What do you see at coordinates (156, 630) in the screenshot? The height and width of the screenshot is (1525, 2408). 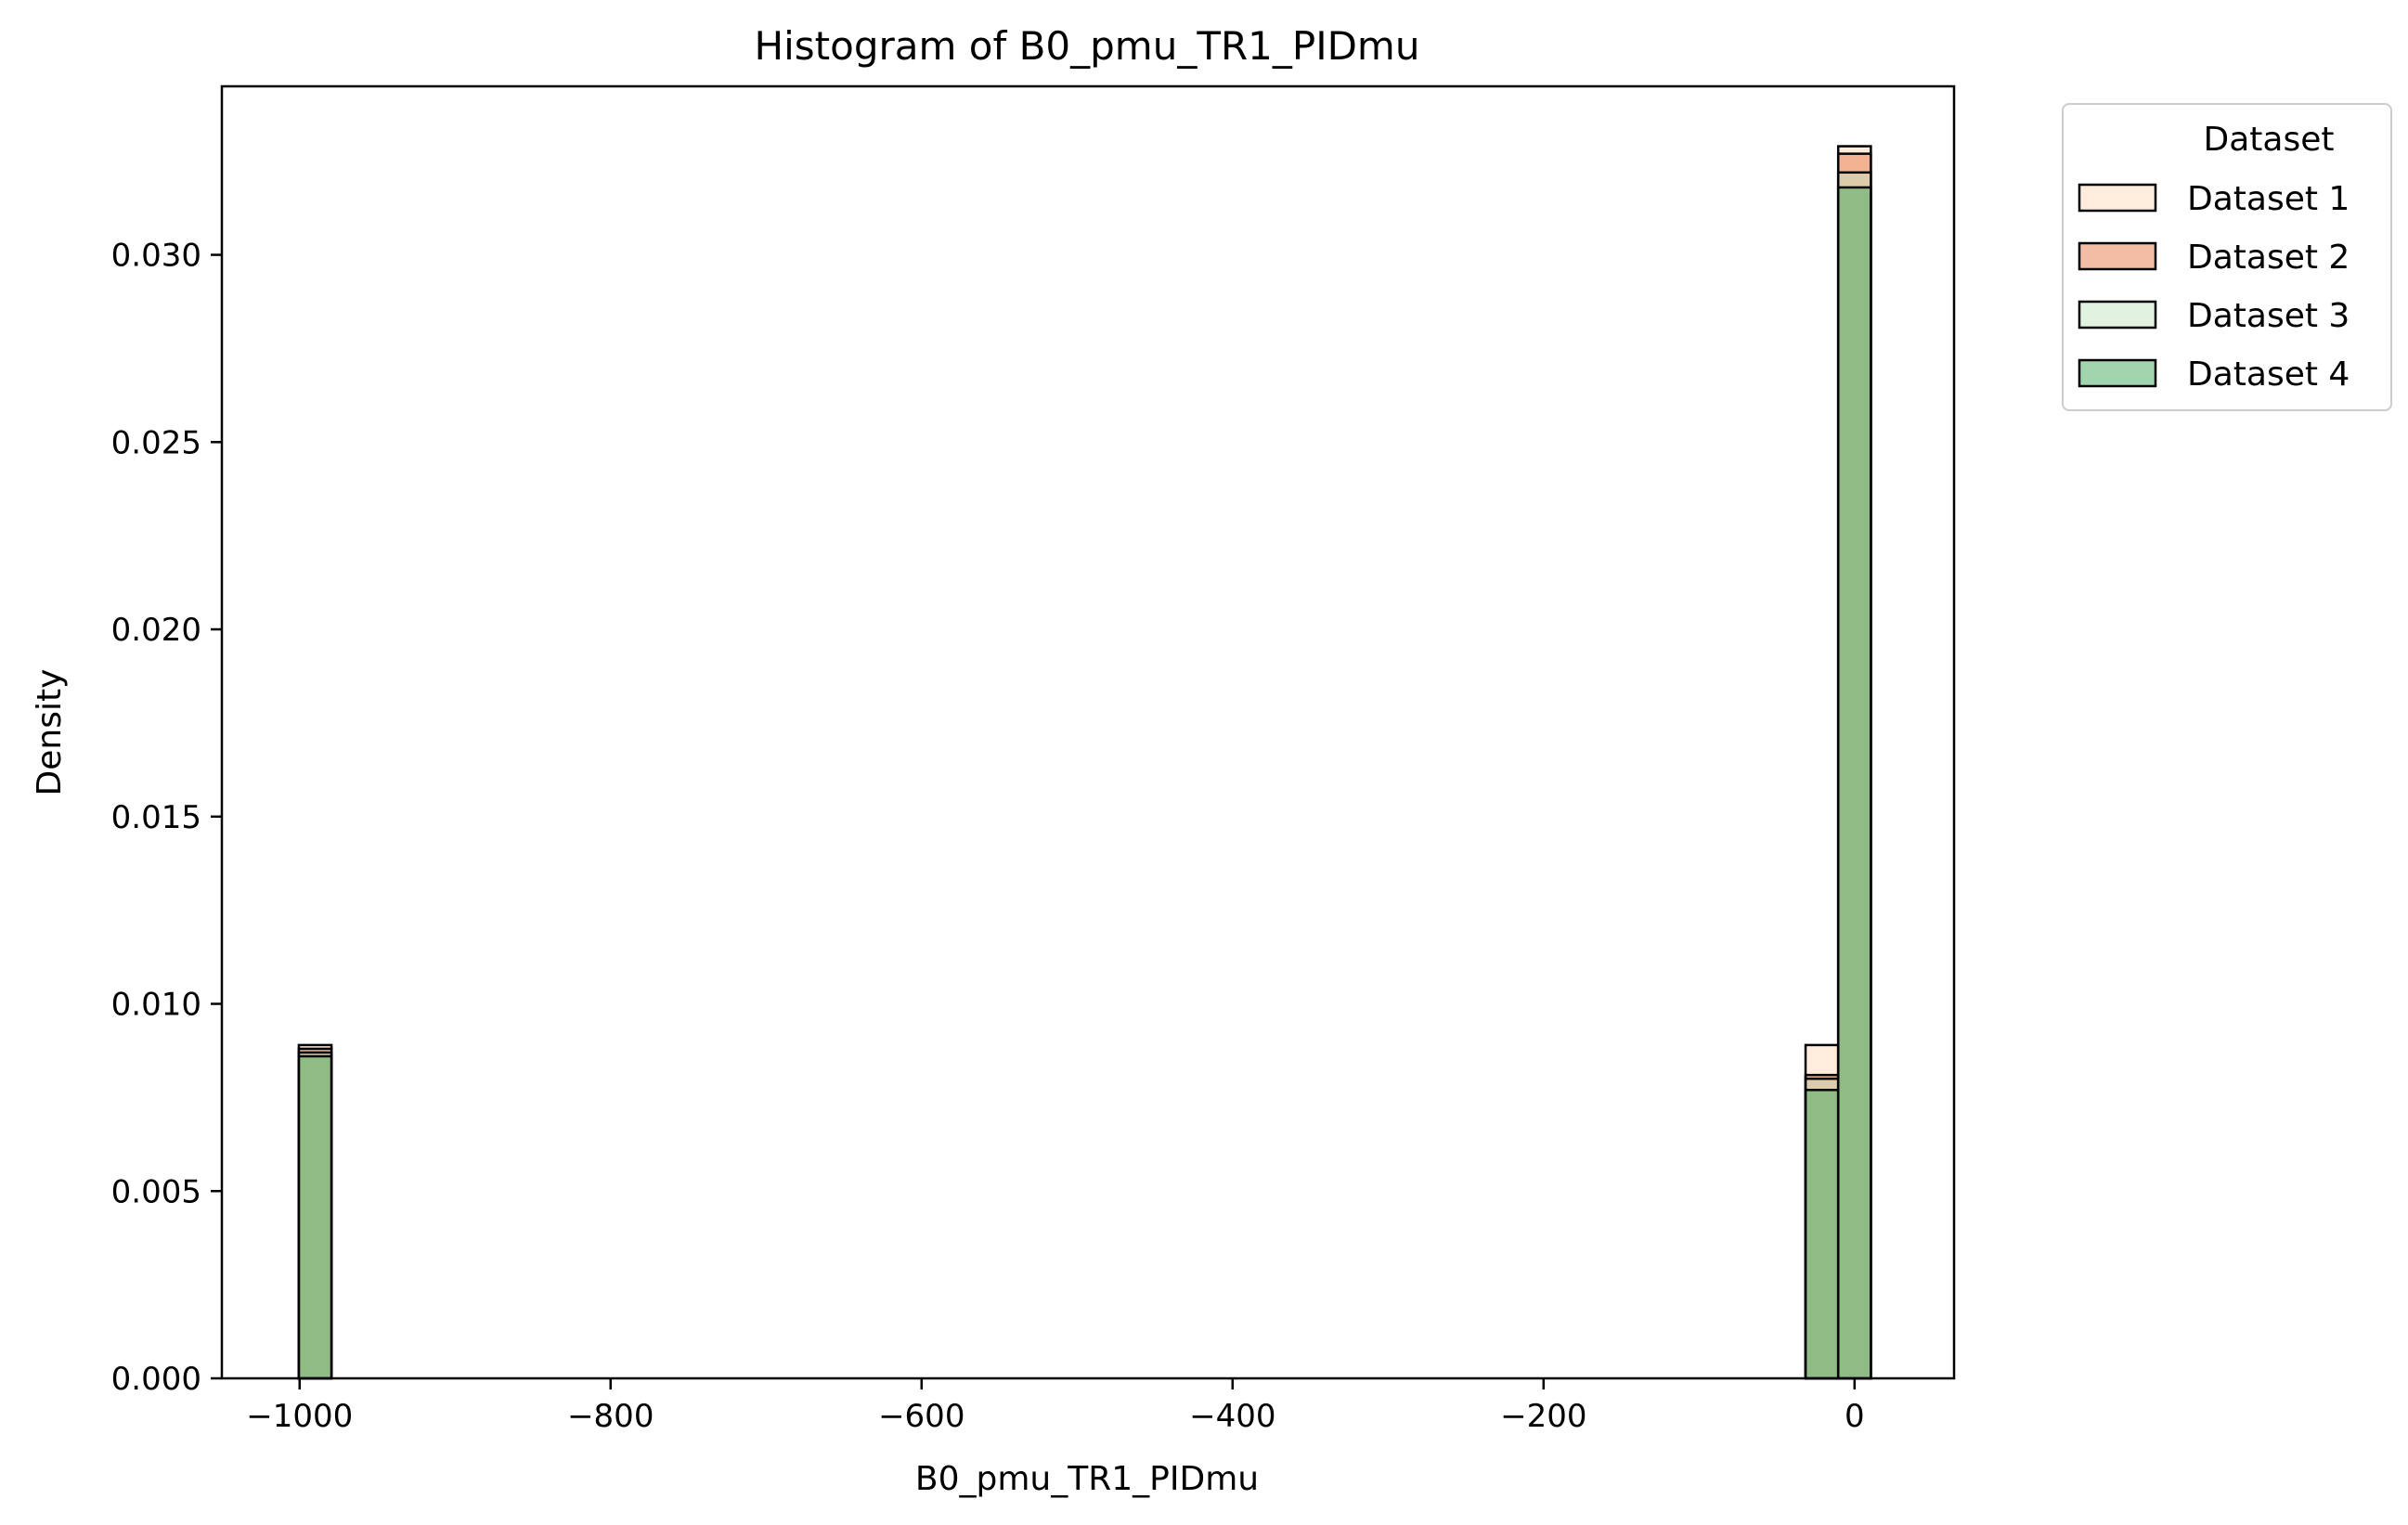 I see `y-tick-label: 0.020` at bounding box center [156, 630].